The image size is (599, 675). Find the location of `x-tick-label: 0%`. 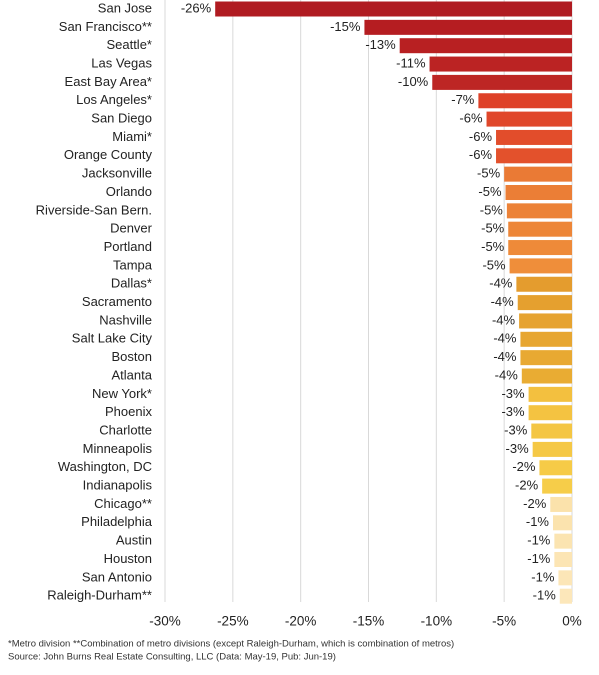

x-tick-label: 0% is located at coordinates (572, 621).